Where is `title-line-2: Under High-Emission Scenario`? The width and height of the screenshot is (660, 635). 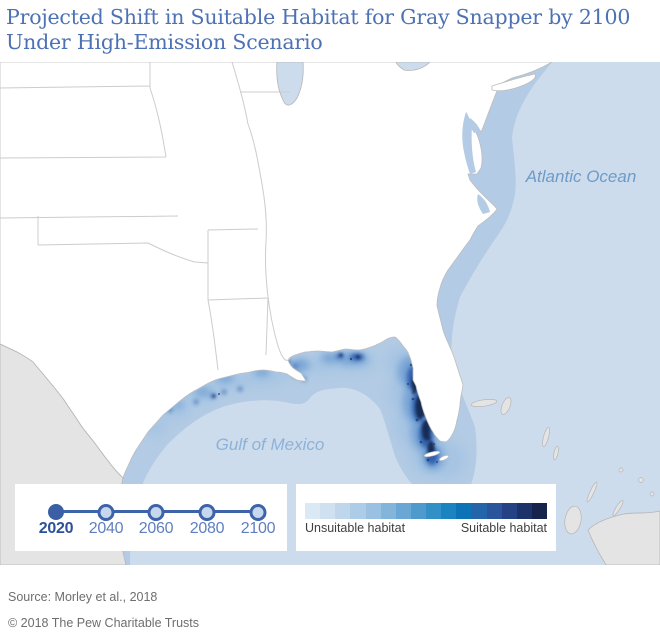 title-line-2: Under High-Emission Scenario is located at coordinates (164, 42).